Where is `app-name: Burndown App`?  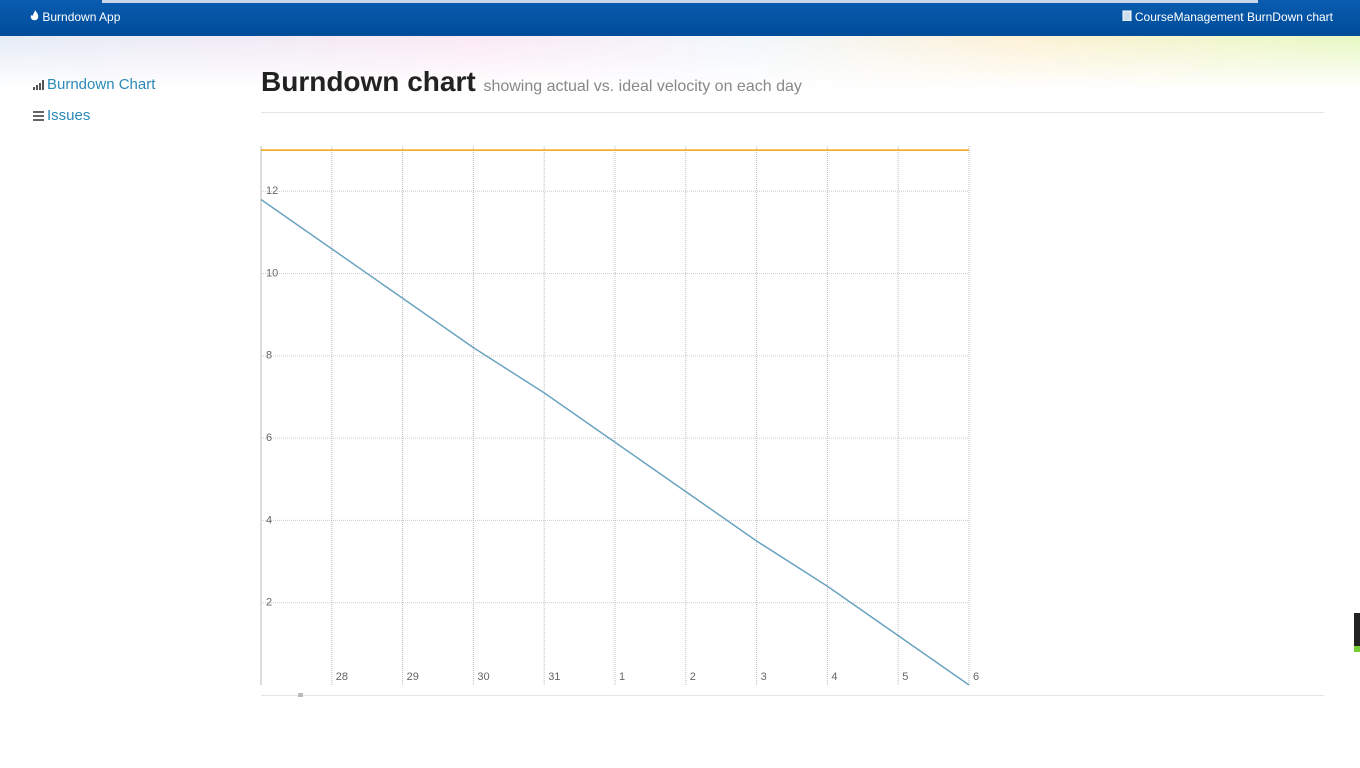 app-name: Burndown App is located at coordinates (81, 17).